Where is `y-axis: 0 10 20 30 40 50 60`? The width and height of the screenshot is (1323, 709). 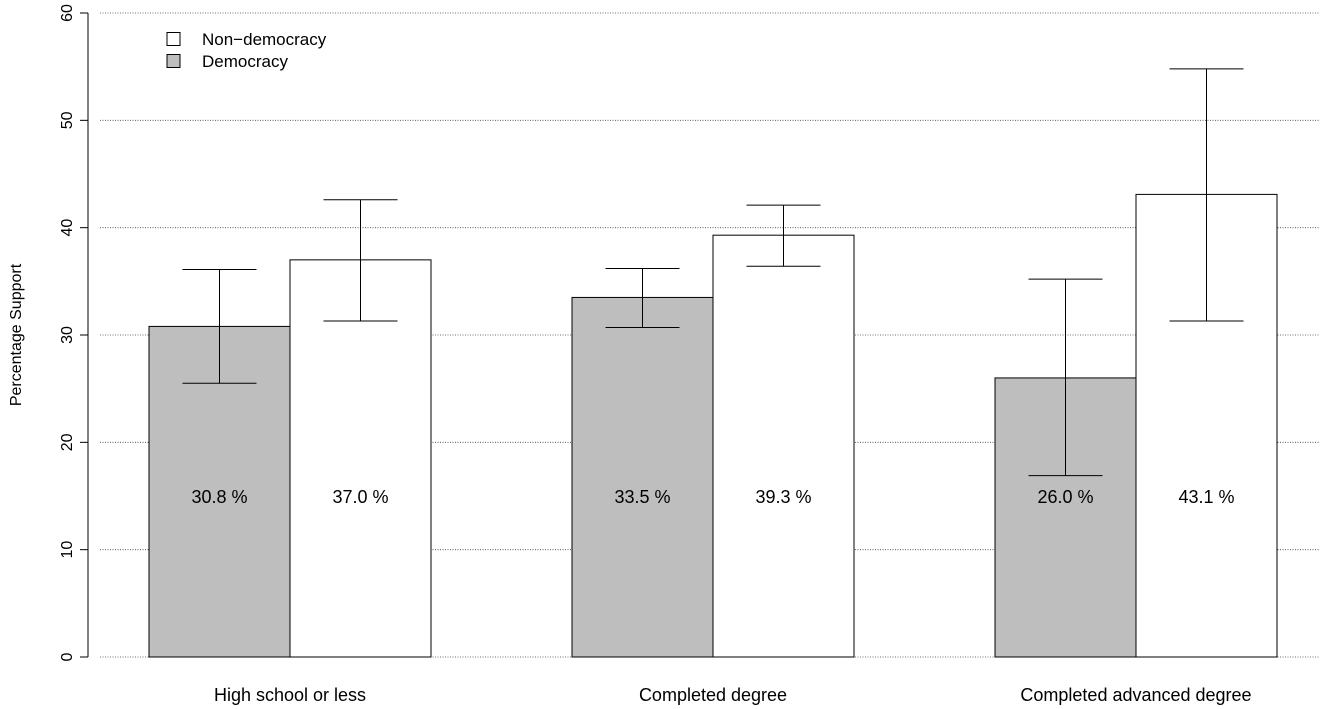
y-axis: 0 10 20 30 40 50 60 is located at coordinates (74, 332).